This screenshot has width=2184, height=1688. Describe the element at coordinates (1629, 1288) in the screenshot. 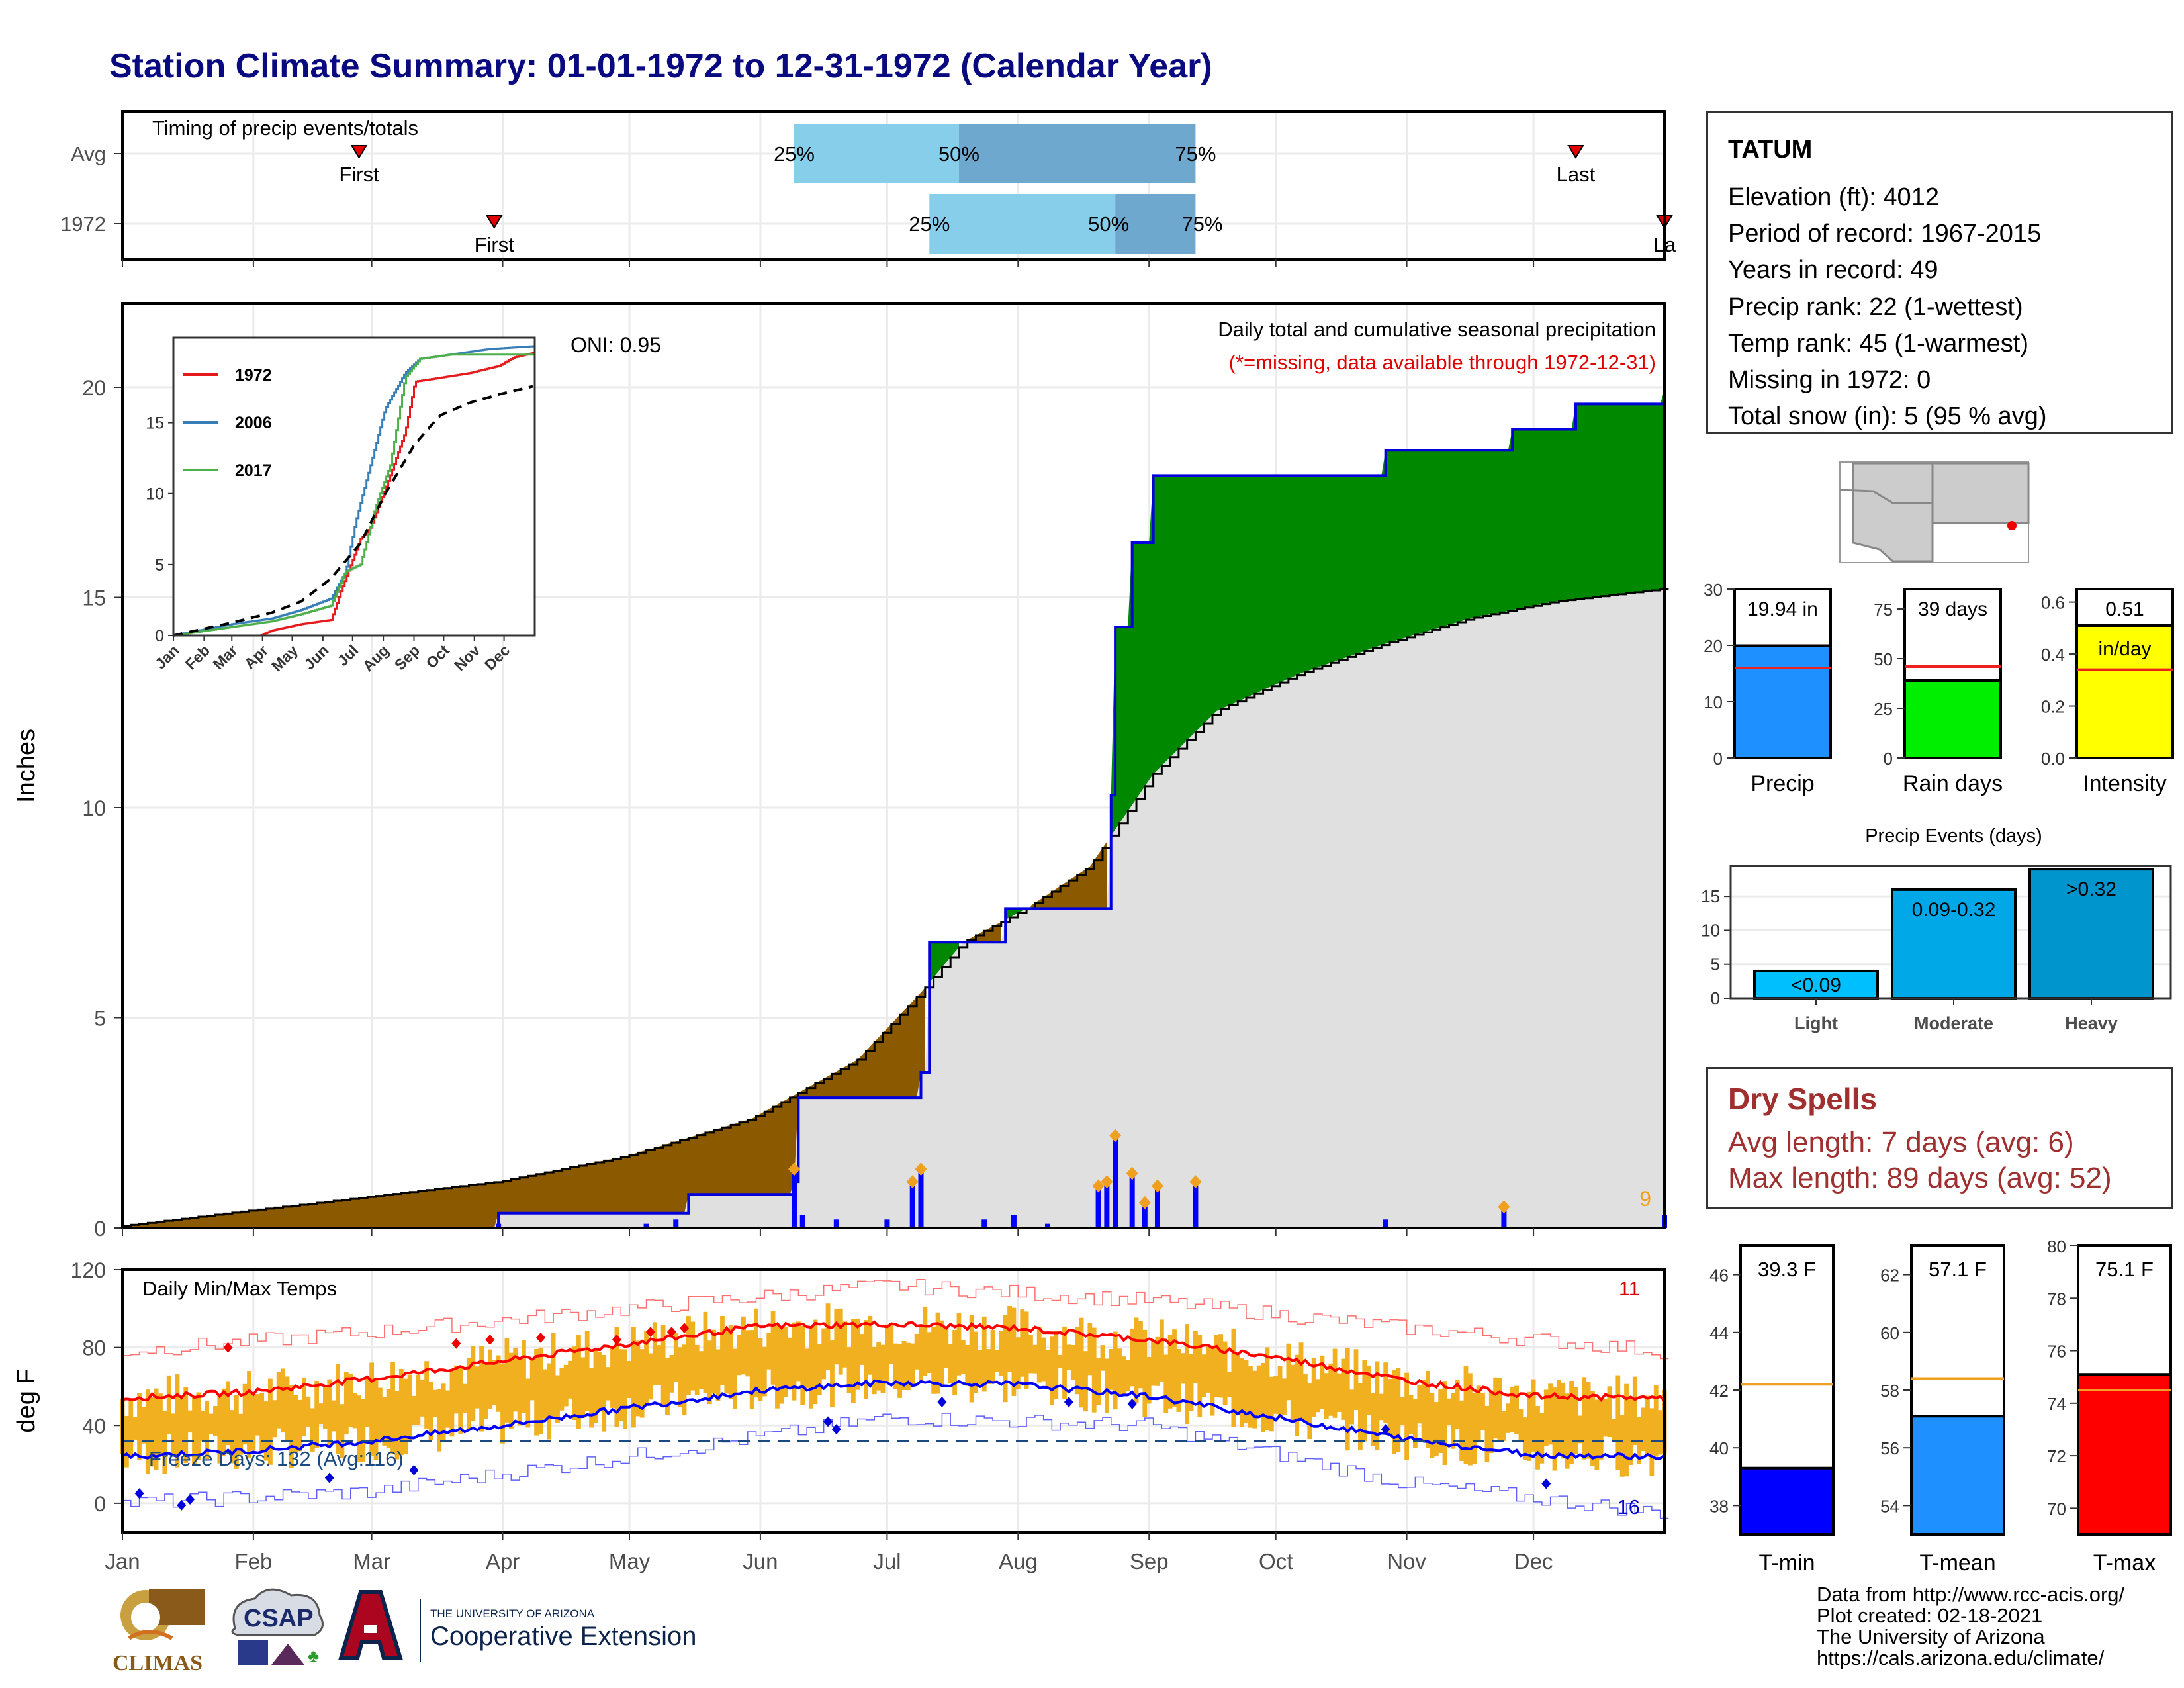

I see `hot-days-count: 11` at that location.